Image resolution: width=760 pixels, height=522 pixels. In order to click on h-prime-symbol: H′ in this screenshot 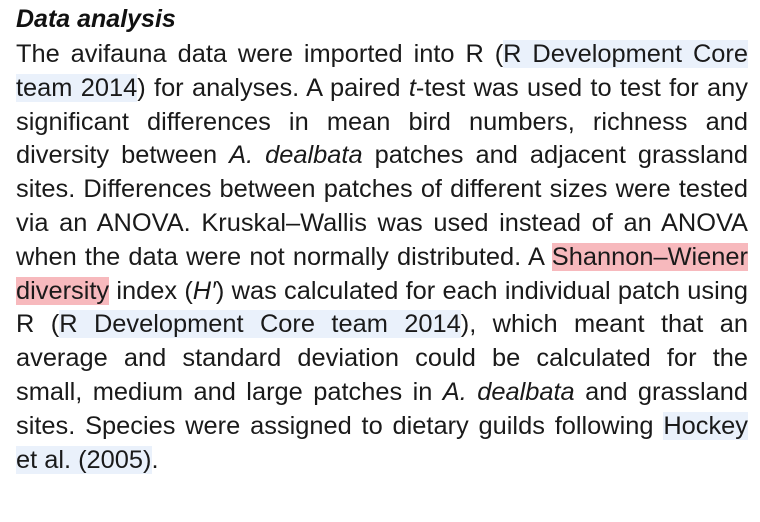, I will do `click(204, 290)`.